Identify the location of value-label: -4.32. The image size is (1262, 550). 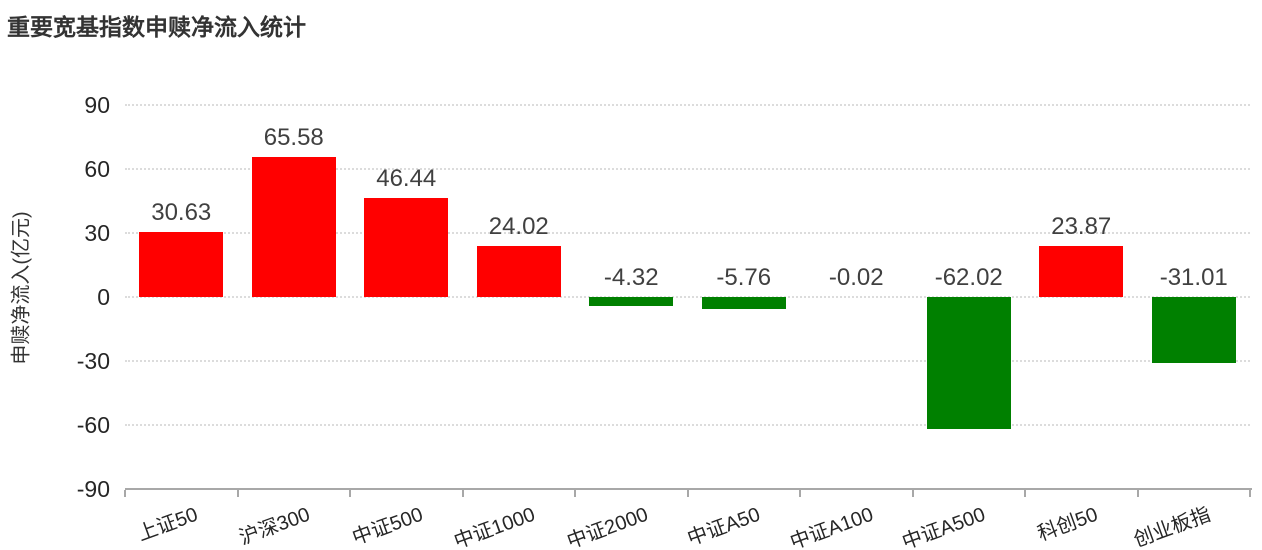
(631, 277).